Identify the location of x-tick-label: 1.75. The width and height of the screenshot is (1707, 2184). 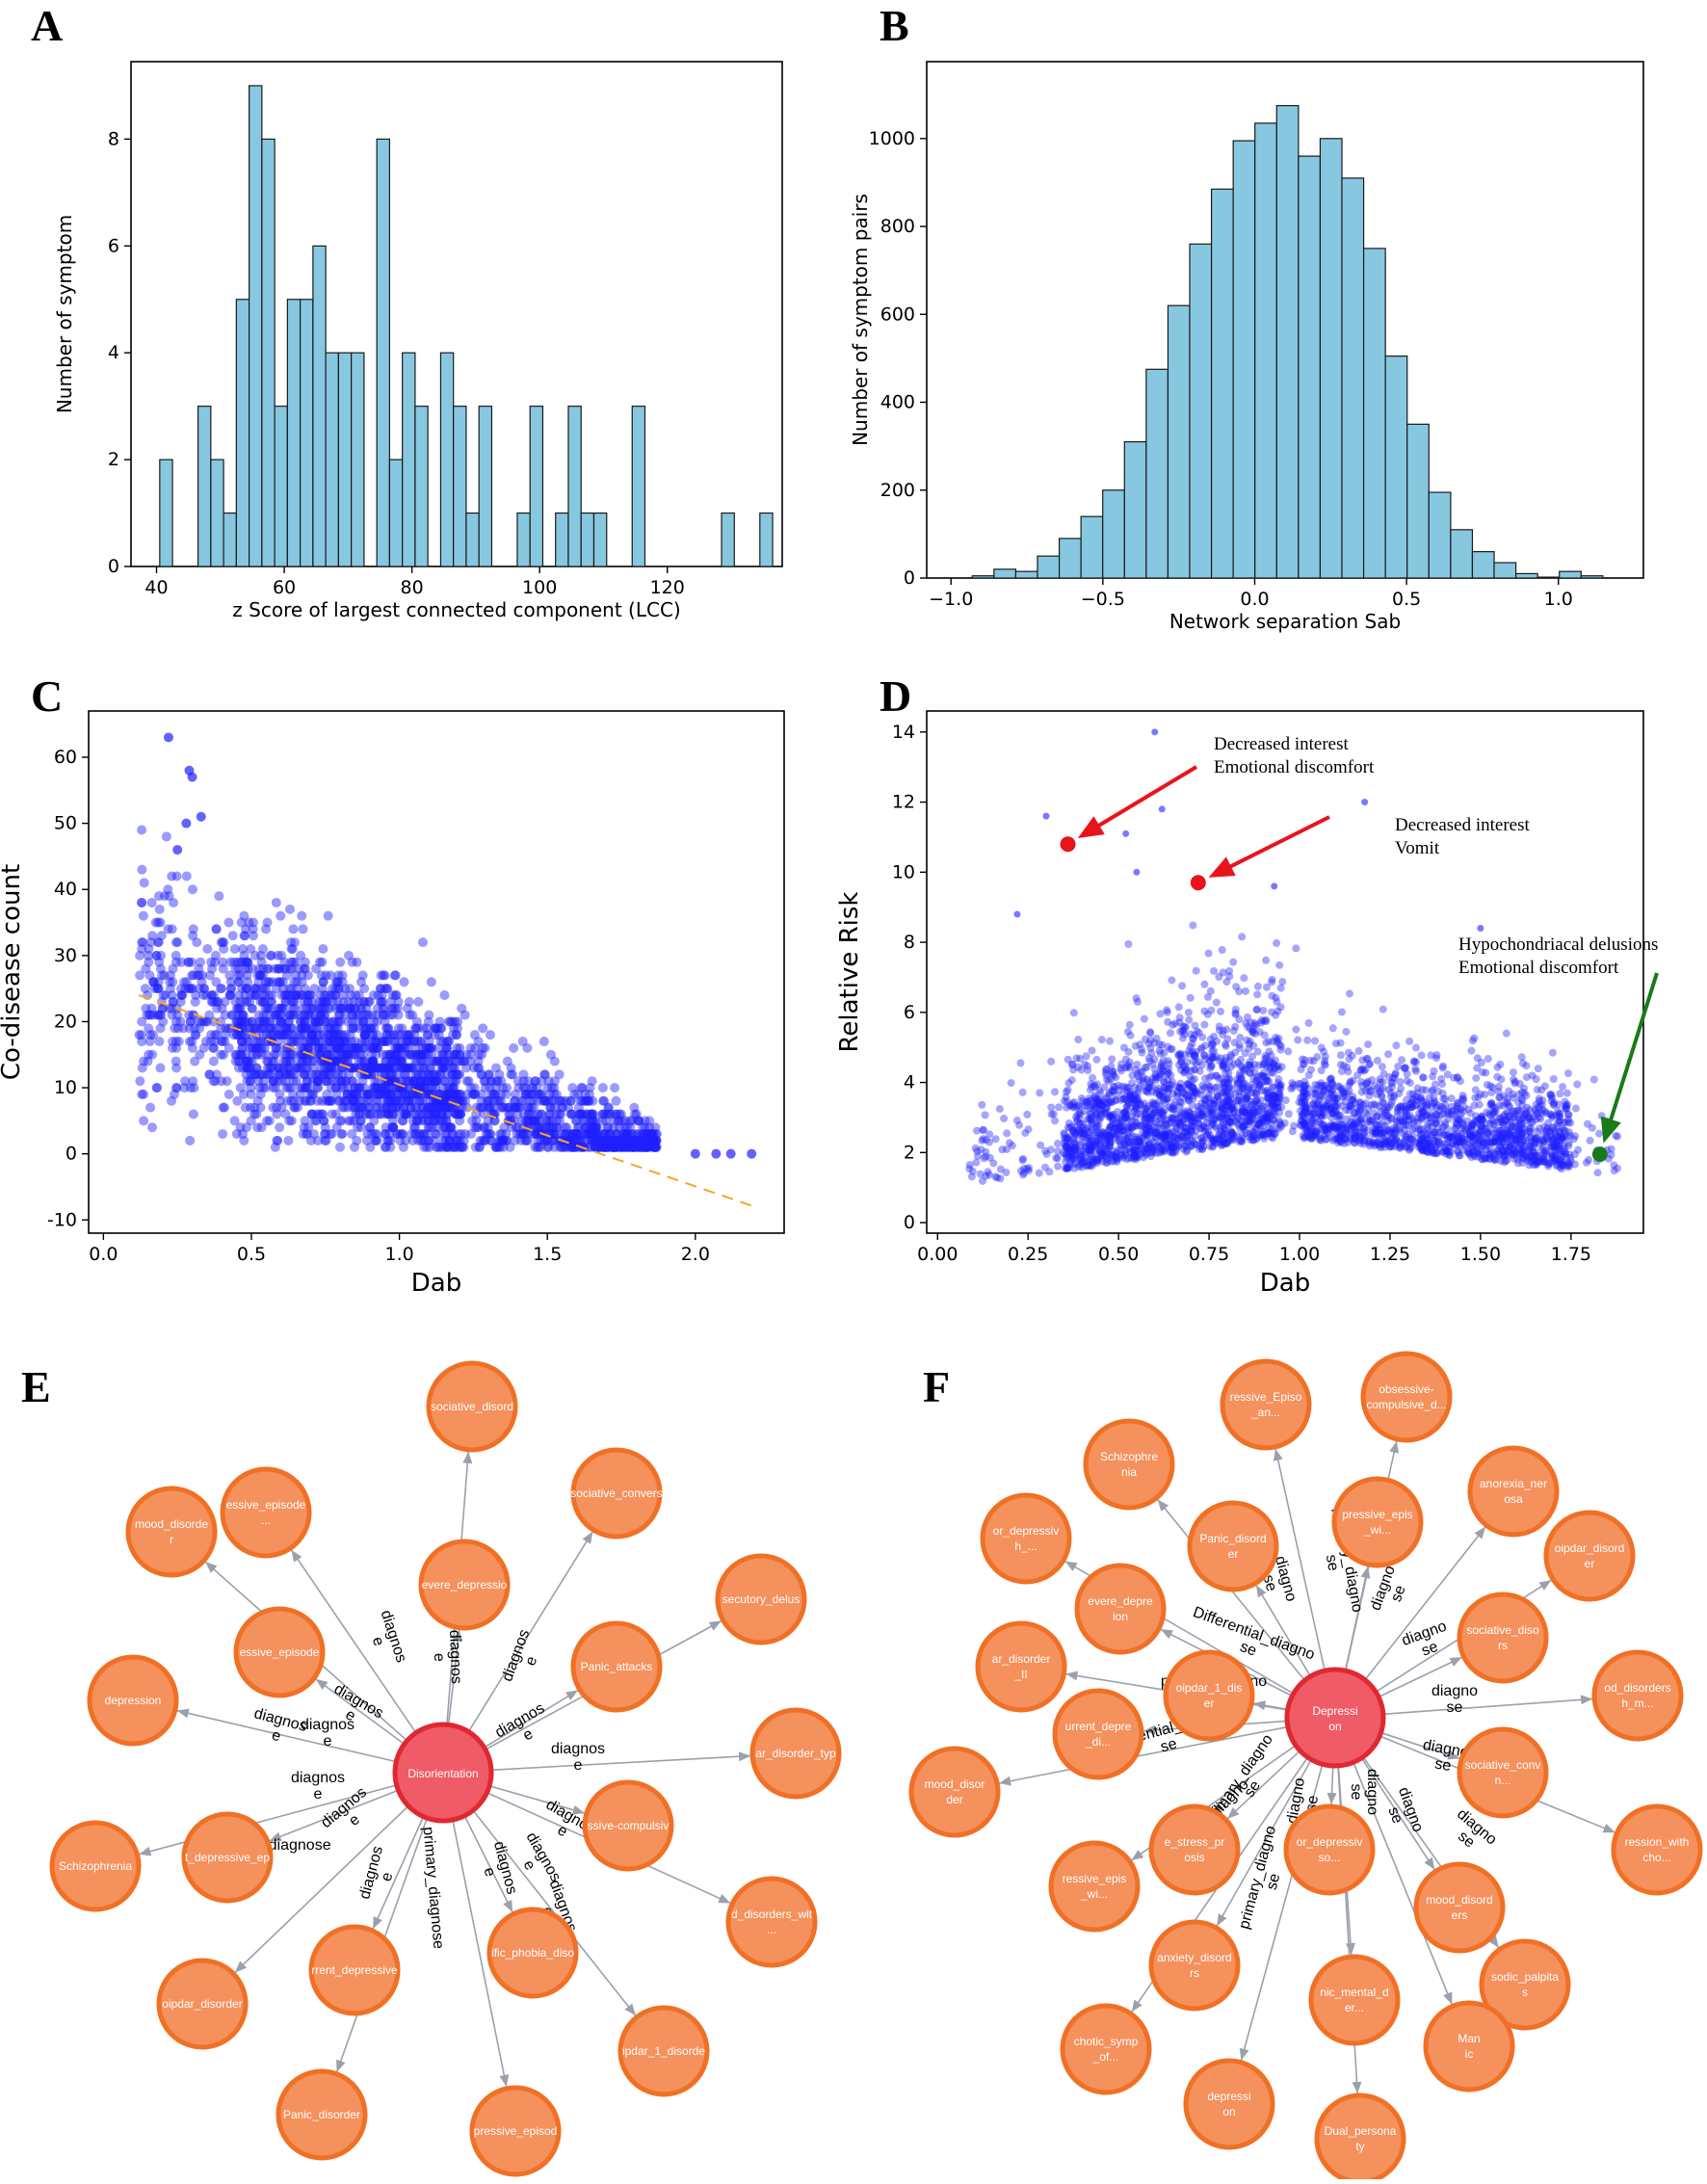
(1571, 1255).